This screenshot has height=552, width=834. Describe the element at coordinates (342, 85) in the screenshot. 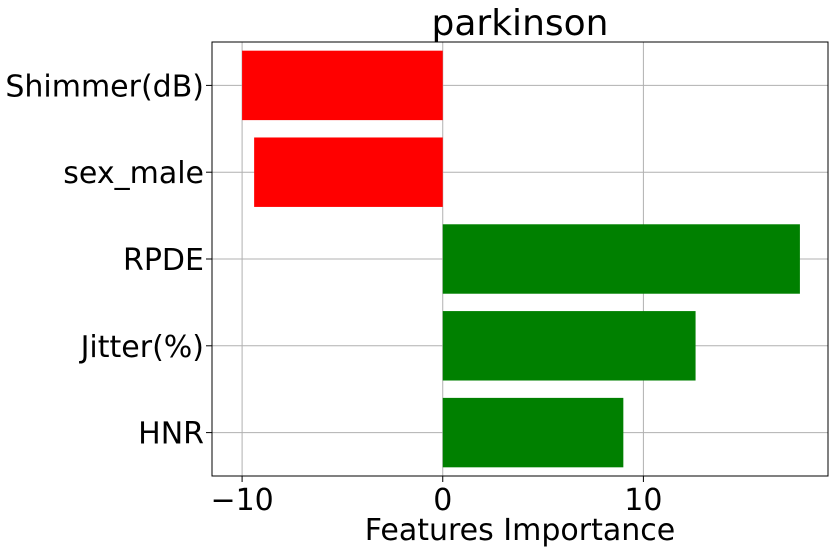

I see `bar-shimmer-db` at that location.